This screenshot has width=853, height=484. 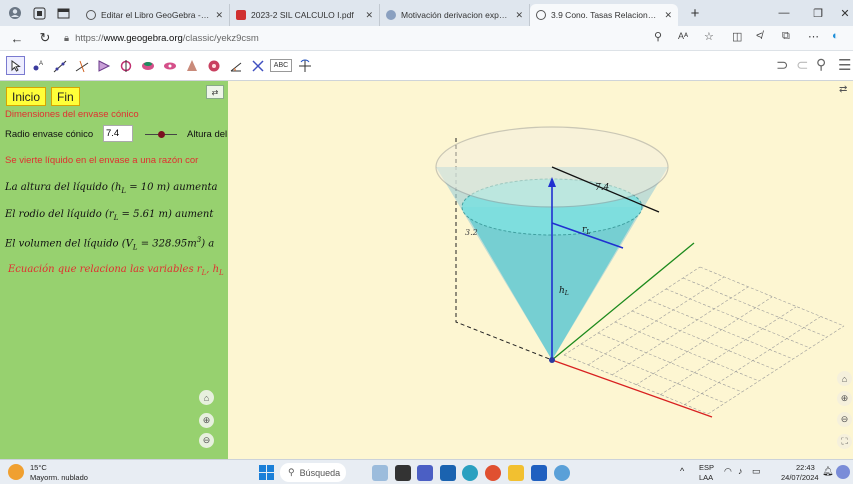 I want to click on point-tool-icon: A, so click(x=37, y=65).